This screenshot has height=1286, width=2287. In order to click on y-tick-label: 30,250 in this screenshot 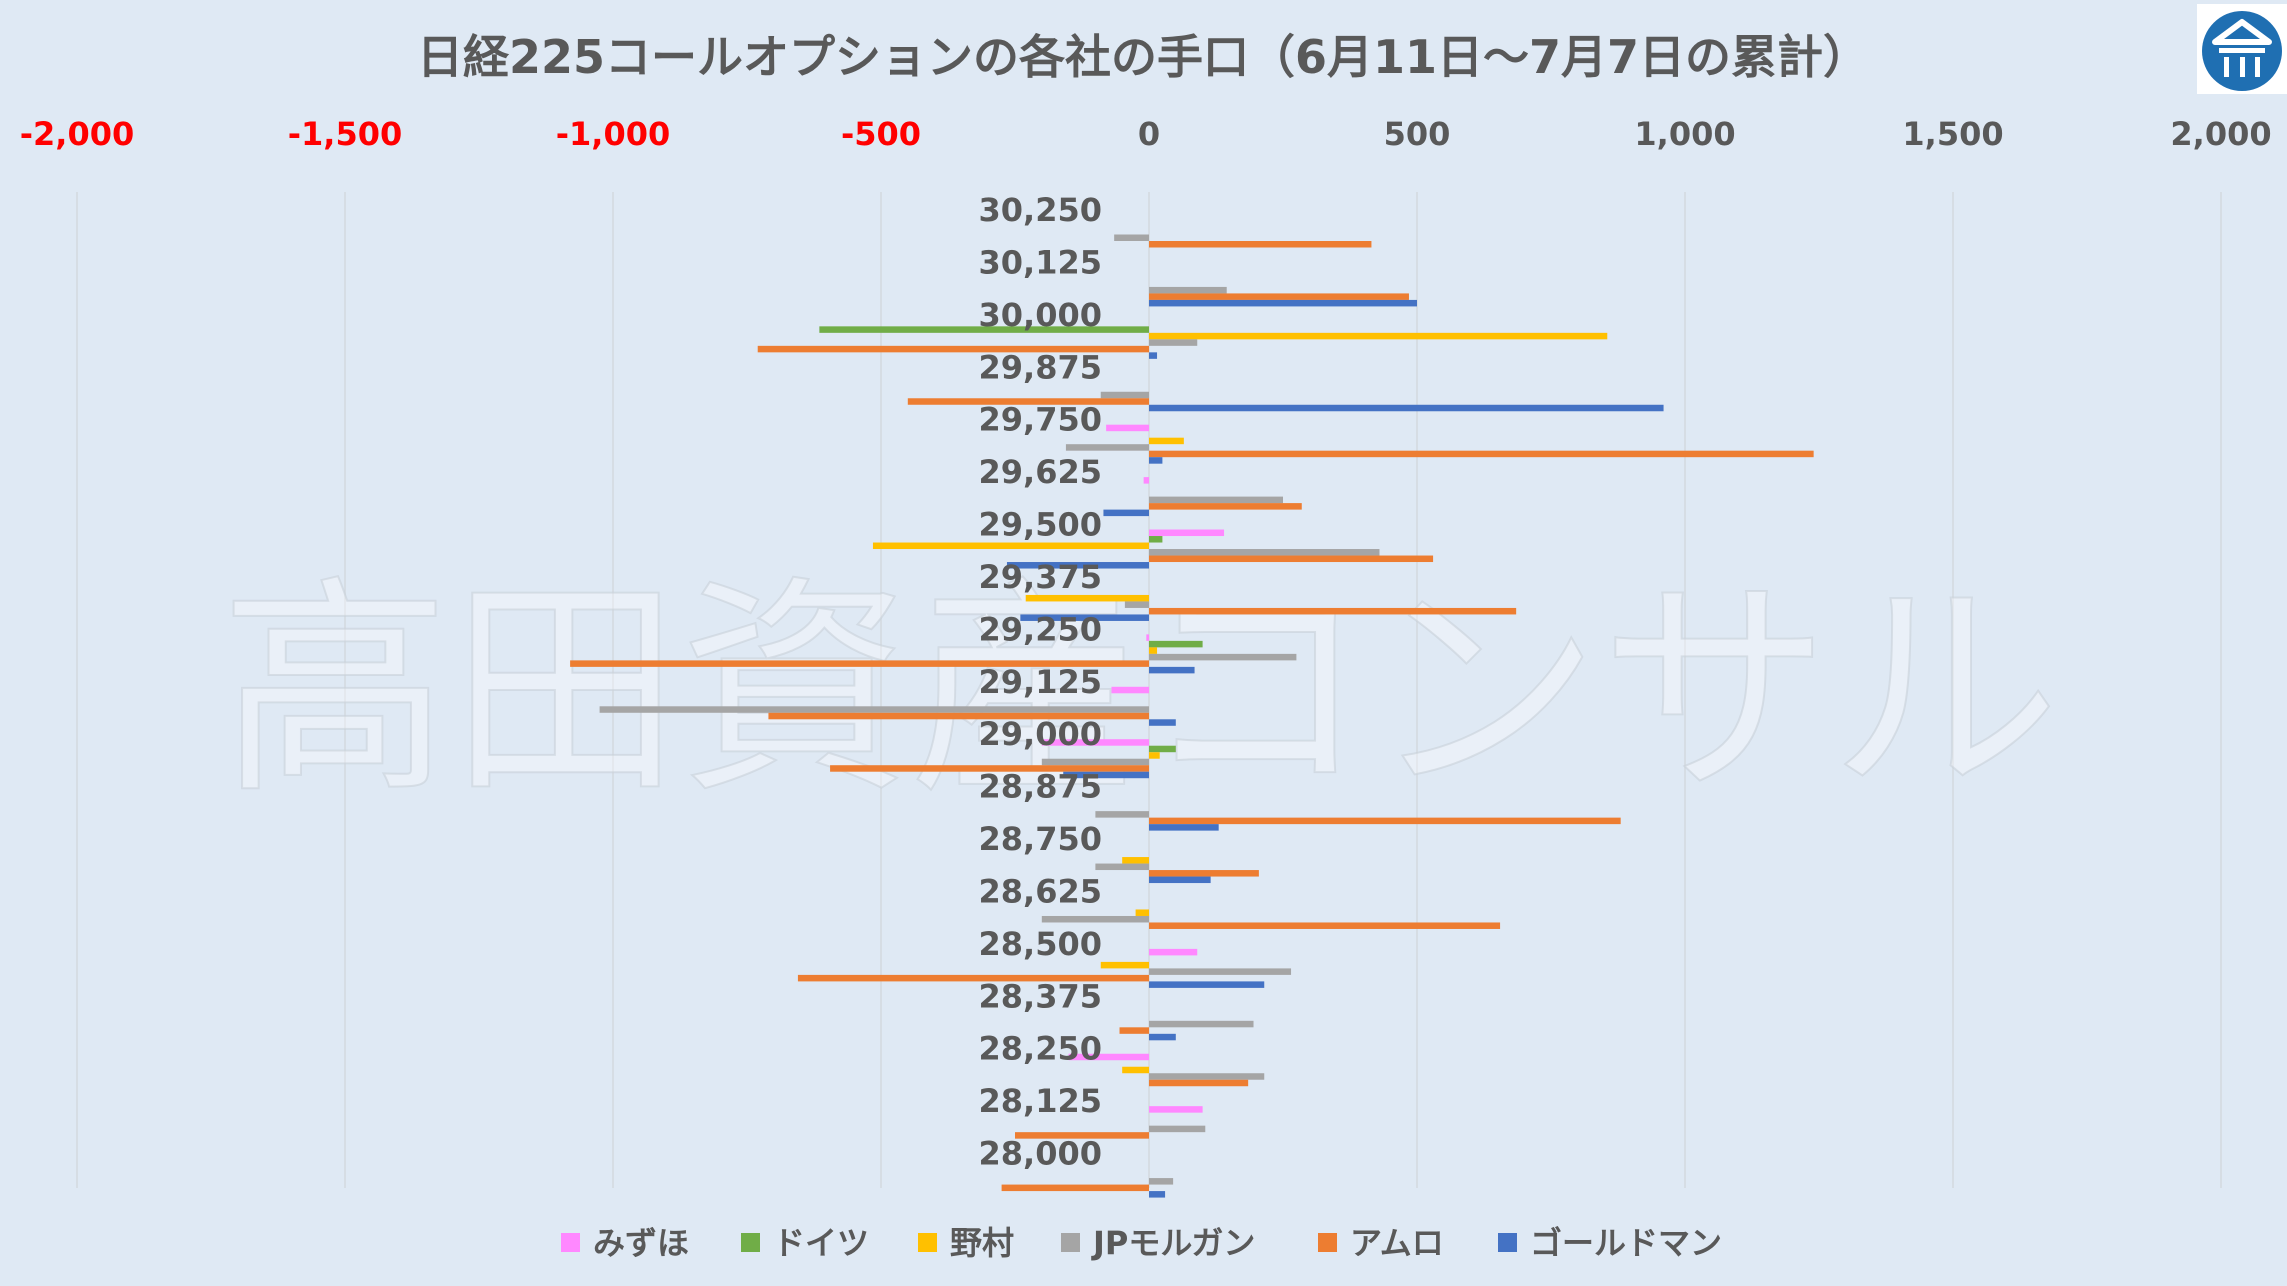, I will do `click(1040, 210)`.